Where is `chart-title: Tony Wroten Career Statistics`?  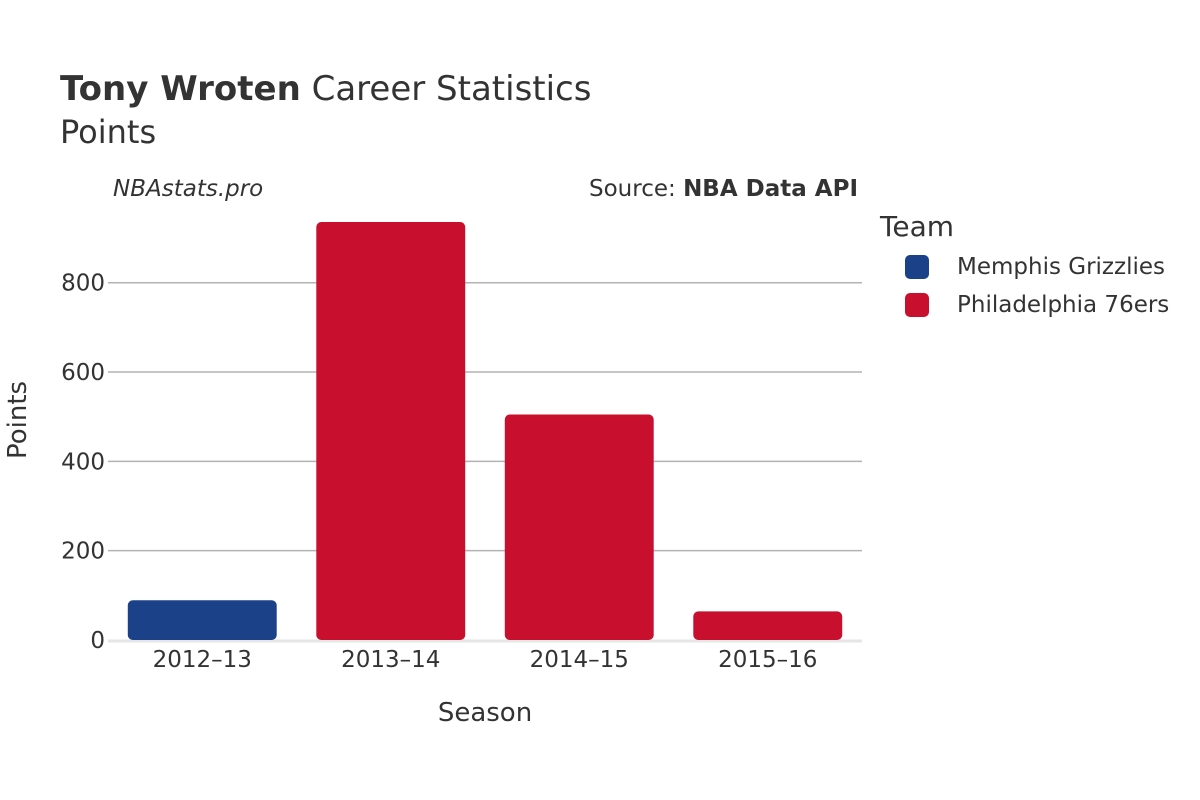
chart-title: Tony Wroten Career Statistics is located at coordinates (325, 89).